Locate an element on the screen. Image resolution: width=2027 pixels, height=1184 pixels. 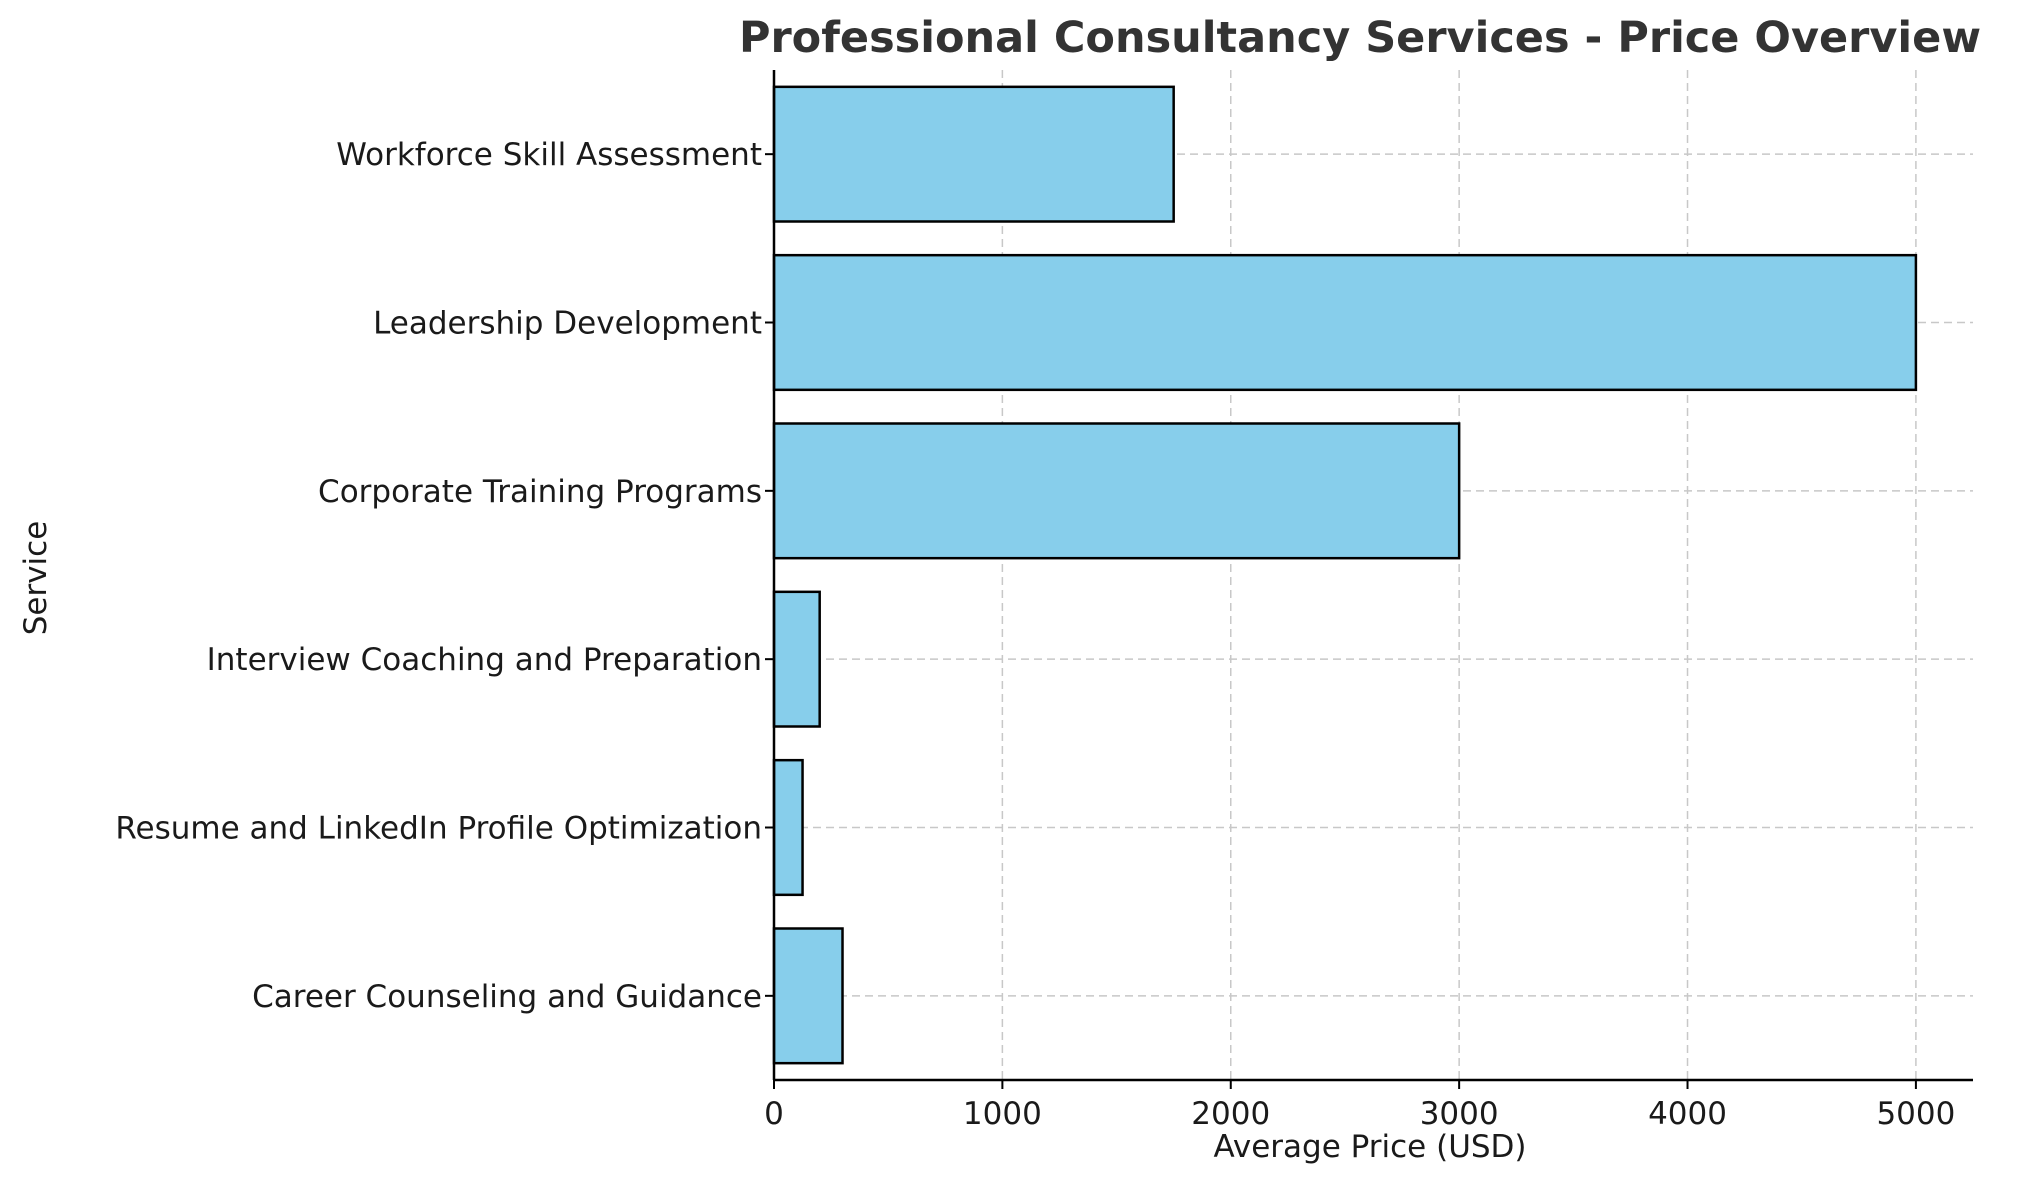
x-tick-label: 1000 is located at coordinates (1002, 1114).